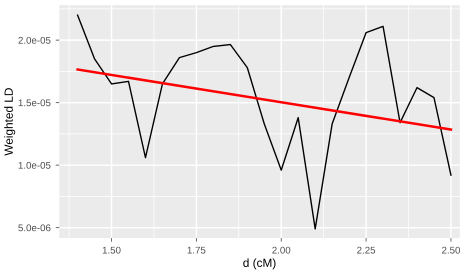  I want to click on y-axis-title: Weighted LD, so click(10, 122).